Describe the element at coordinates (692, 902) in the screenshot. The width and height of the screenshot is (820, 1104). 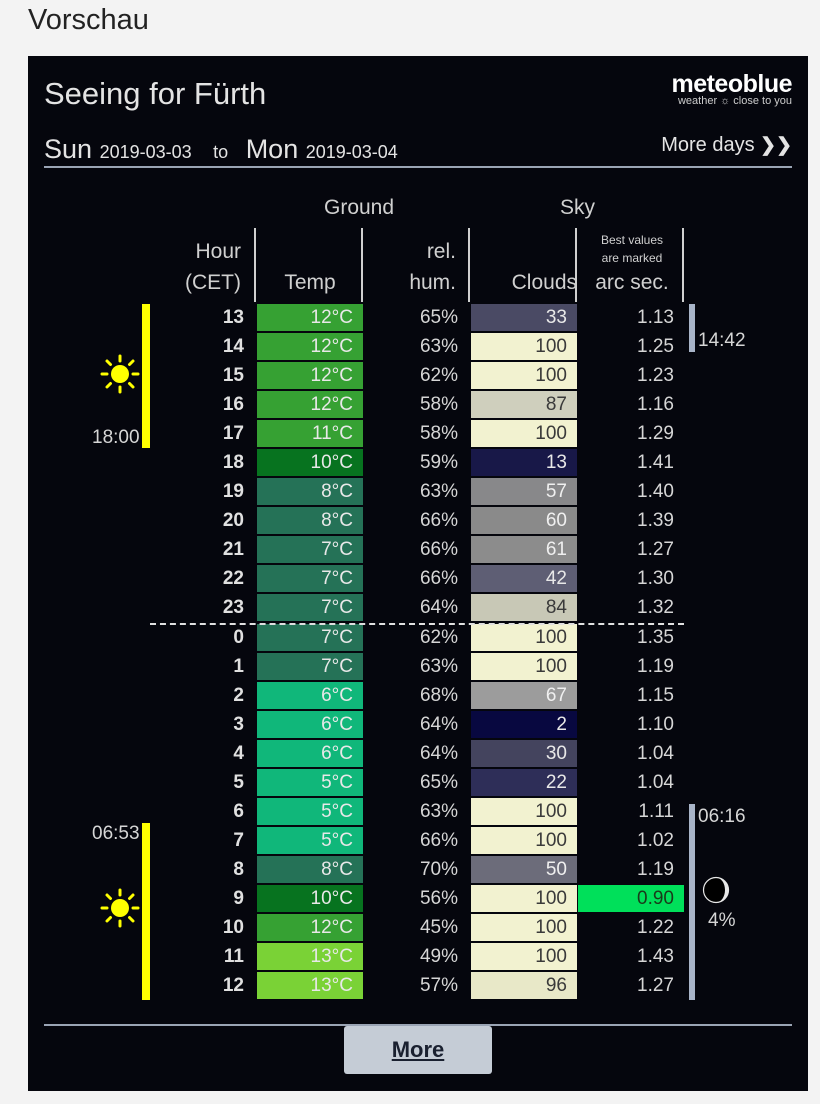
I see `moon-bar-morning` at that location.